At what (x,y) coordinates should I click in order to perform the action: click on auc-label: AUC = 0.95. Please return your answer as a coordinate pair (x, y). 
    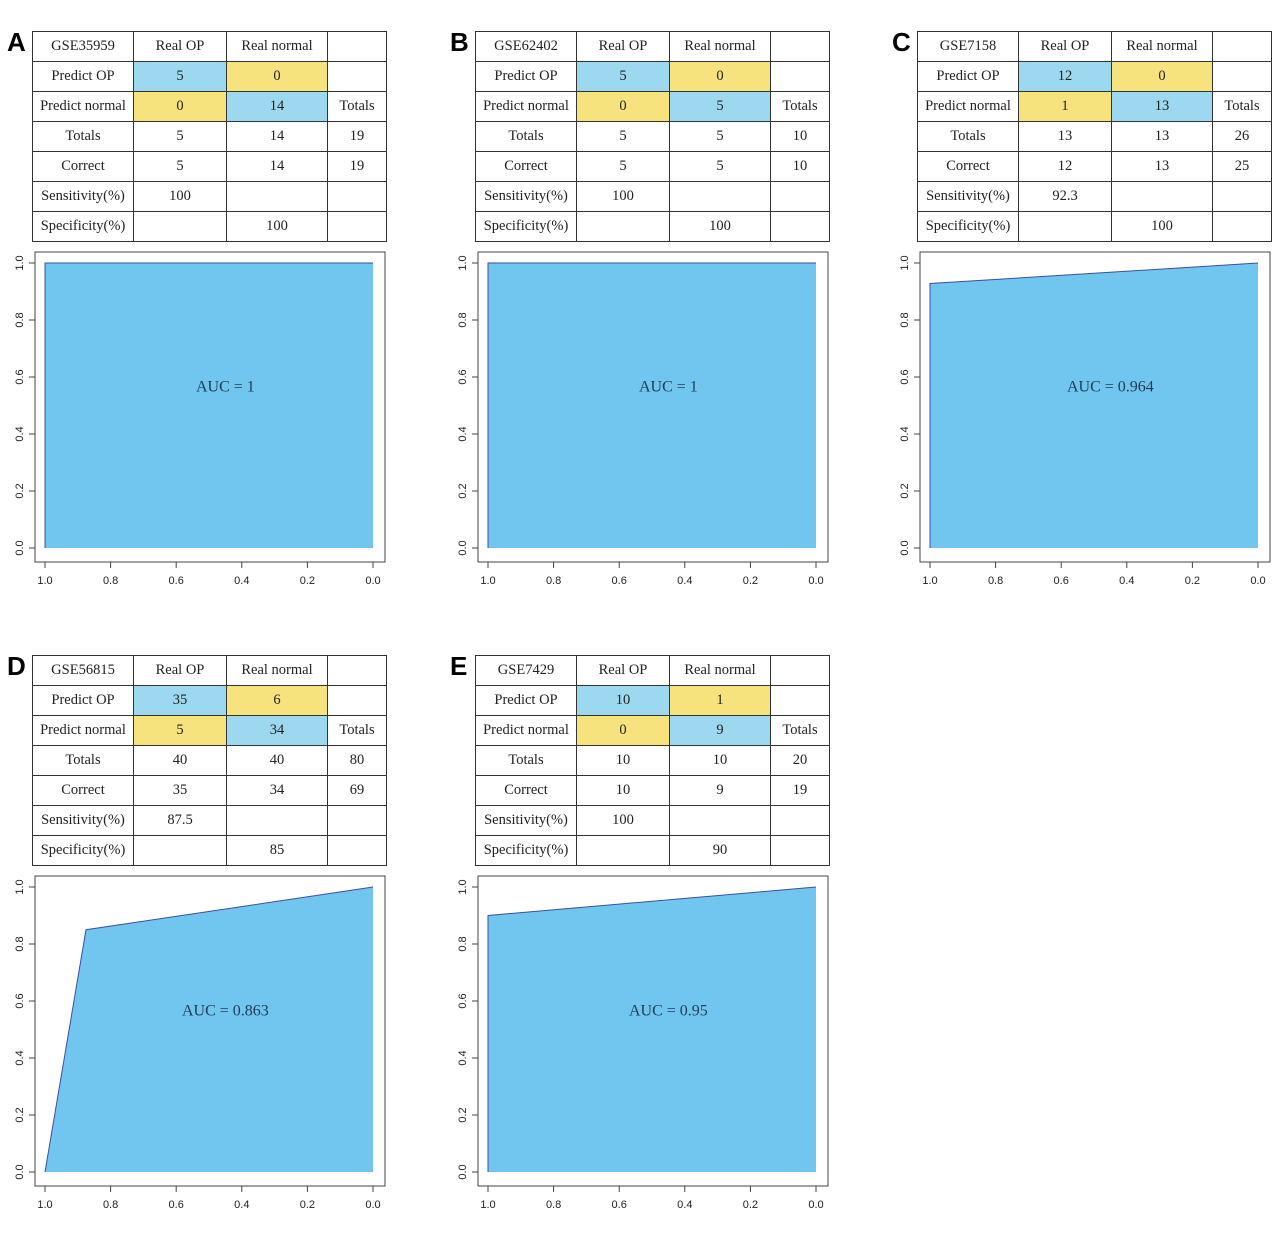
    Looking at the image, I should click on (668, 1010).